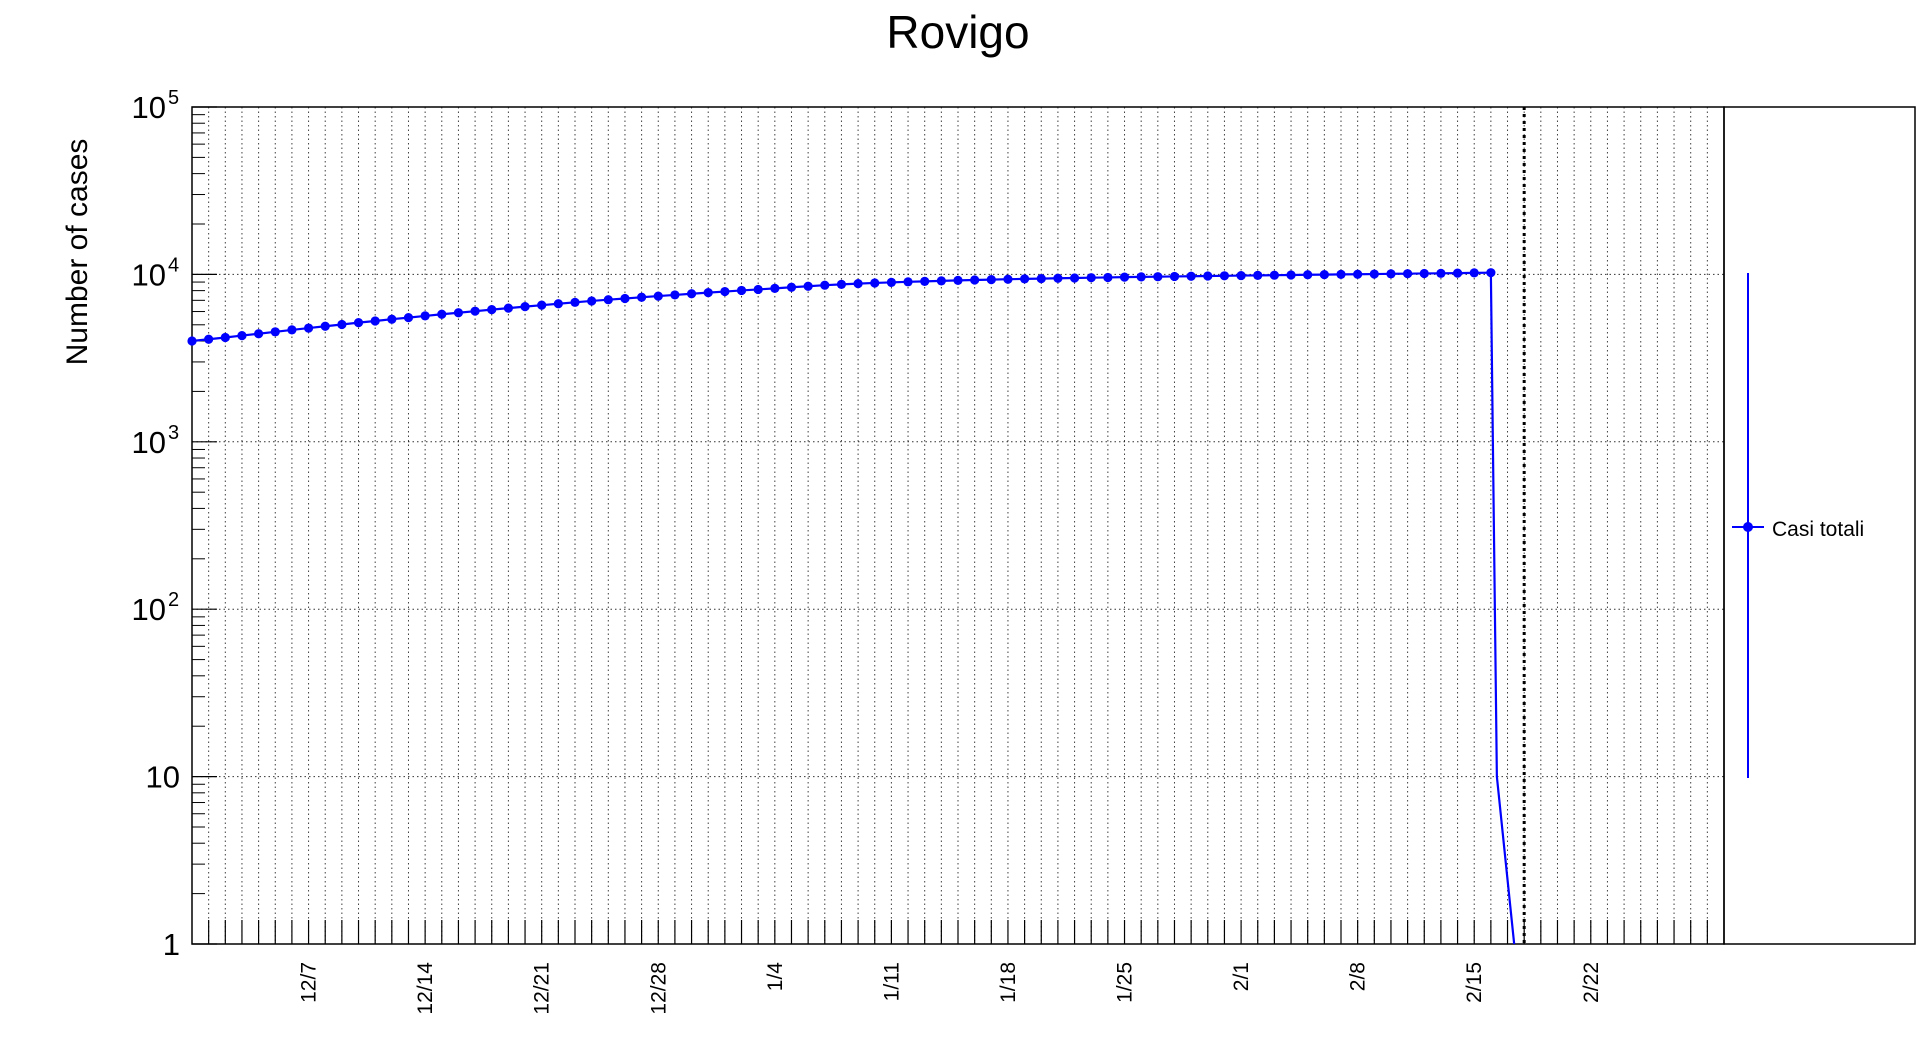 The height and width of the screenshot is (1052, 1916). What do you see at coordinates (658, 988) in the screenshot?
I see `x-tick-label: 12/28` at bounding box center [658, 988].